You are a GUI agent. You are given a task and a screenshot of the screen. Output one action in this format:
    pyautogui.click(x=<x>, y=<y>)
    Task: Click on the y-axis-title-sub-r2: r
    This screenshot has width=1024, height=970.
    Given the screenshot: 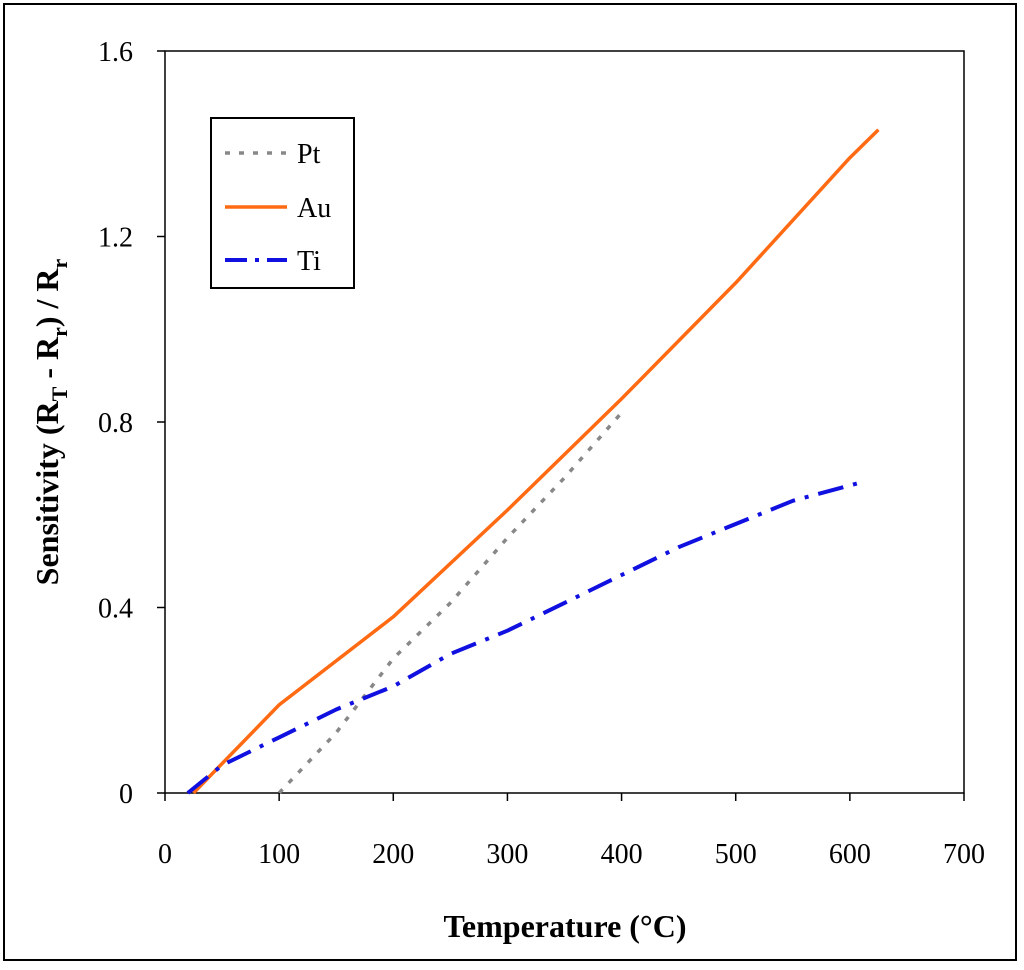 What is the action you would take?
    pyautogui.click(x=59, y=263)
    